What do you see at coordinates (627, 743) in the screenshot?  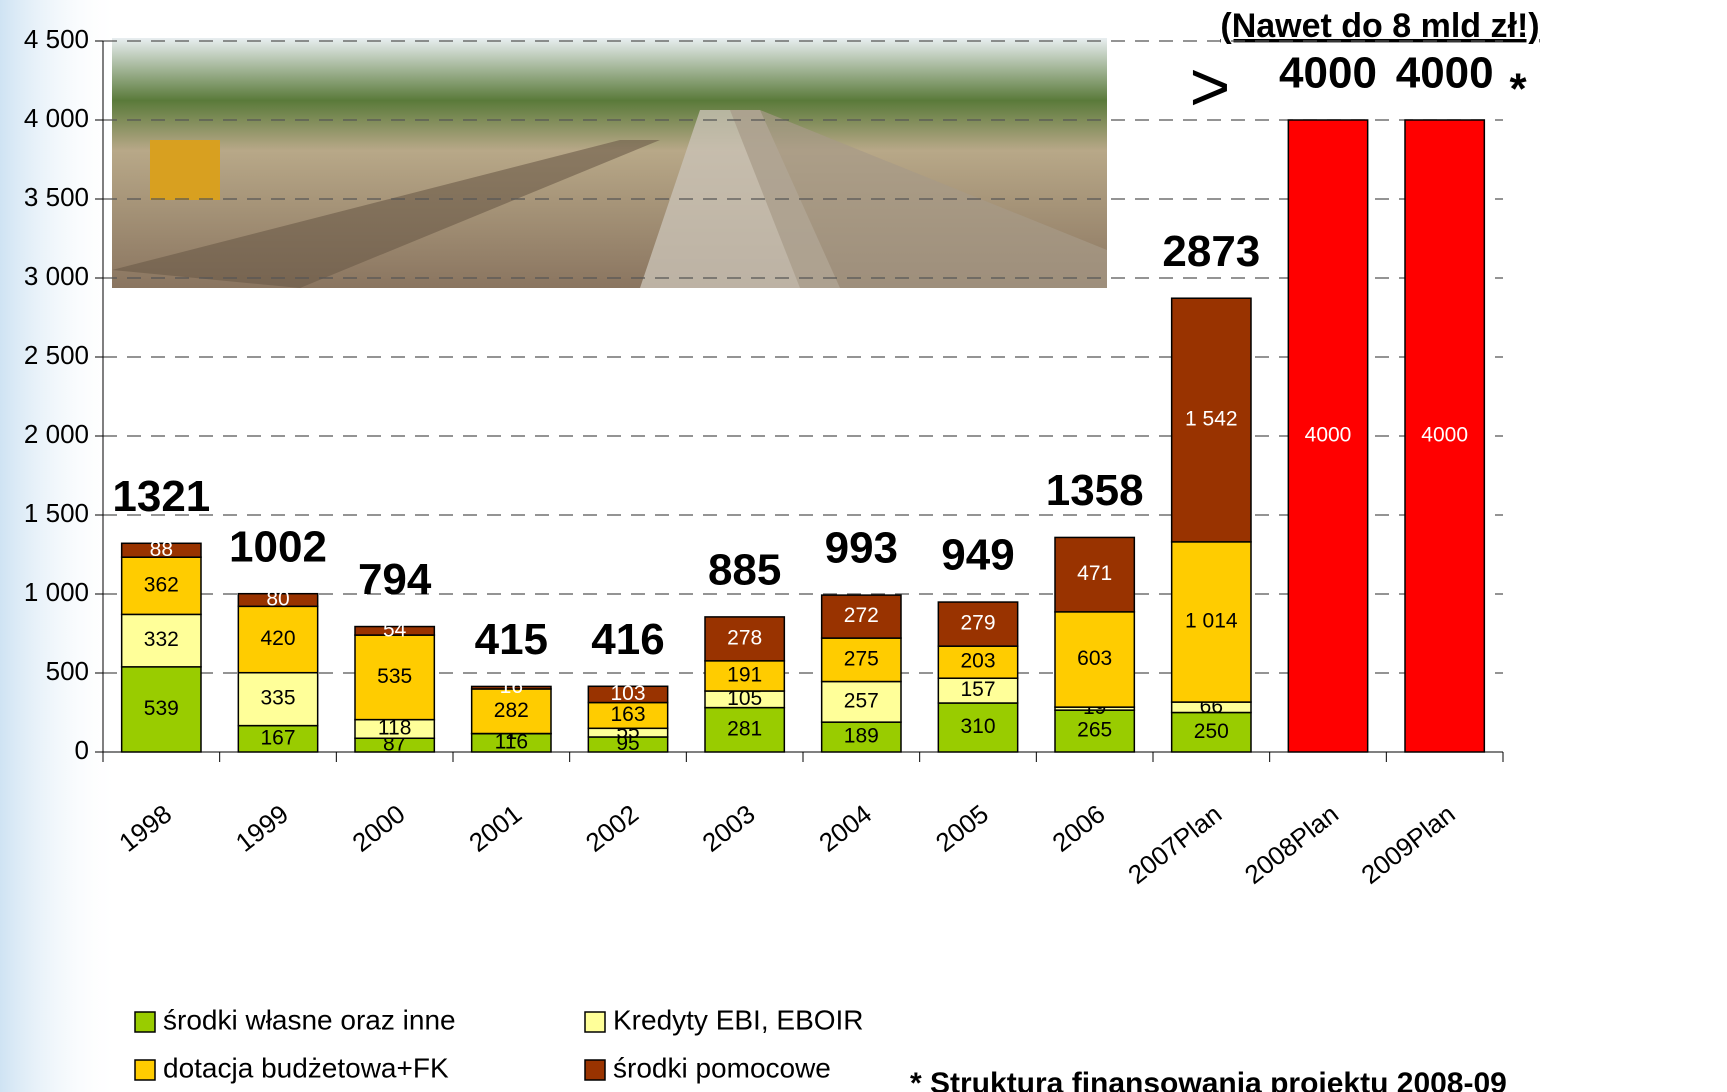 I see `value-label: 95` at bounding box center [627, 743].